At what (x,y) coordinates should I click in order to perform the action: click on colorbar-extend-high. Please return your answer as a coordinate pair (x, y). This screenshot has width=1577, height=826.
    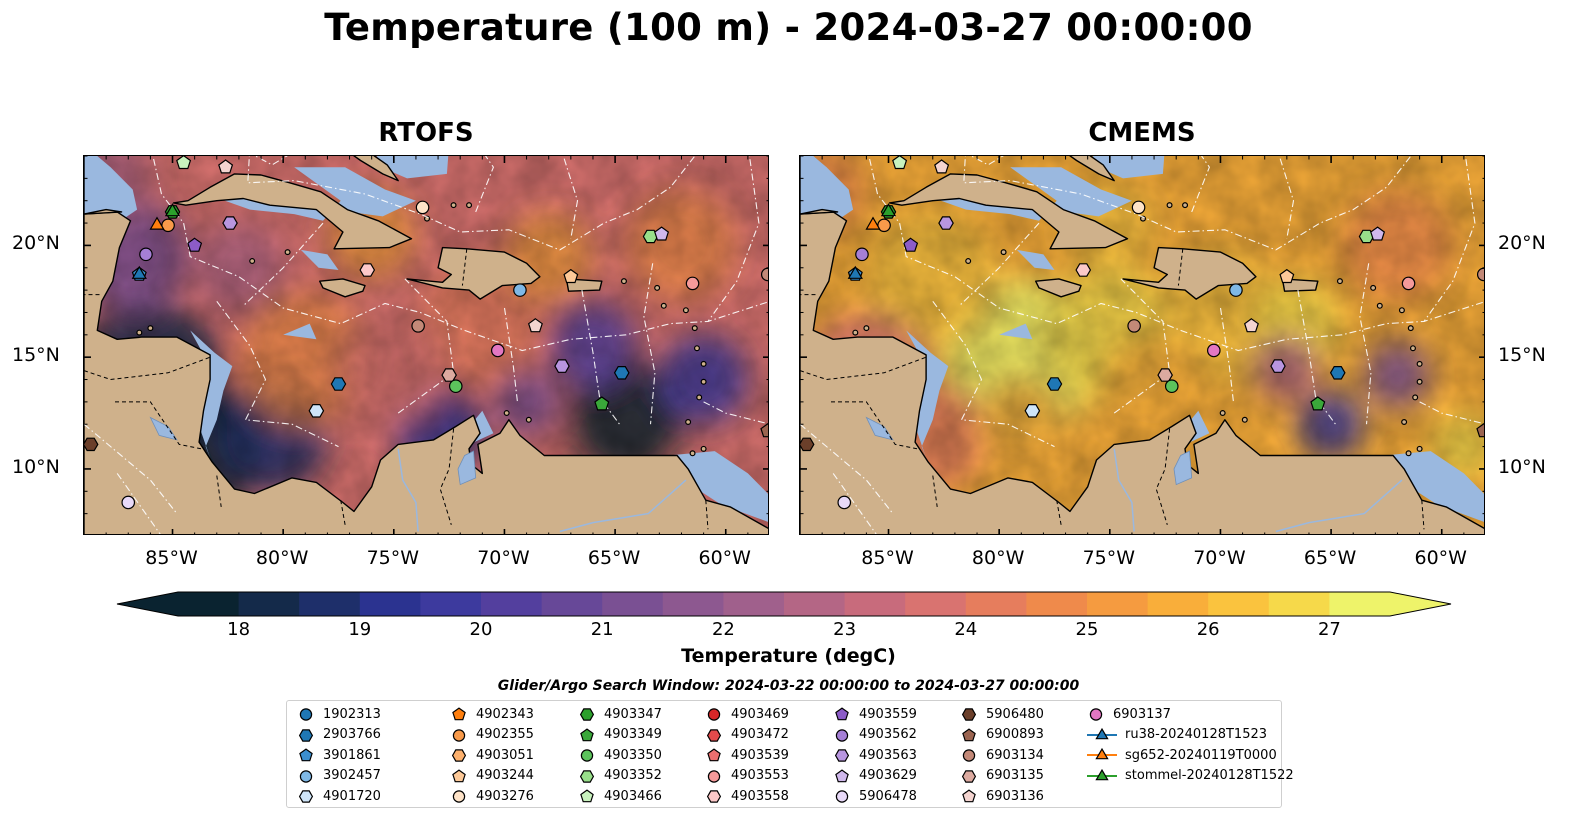
    Looking at the image, I should click on (1420, 604).